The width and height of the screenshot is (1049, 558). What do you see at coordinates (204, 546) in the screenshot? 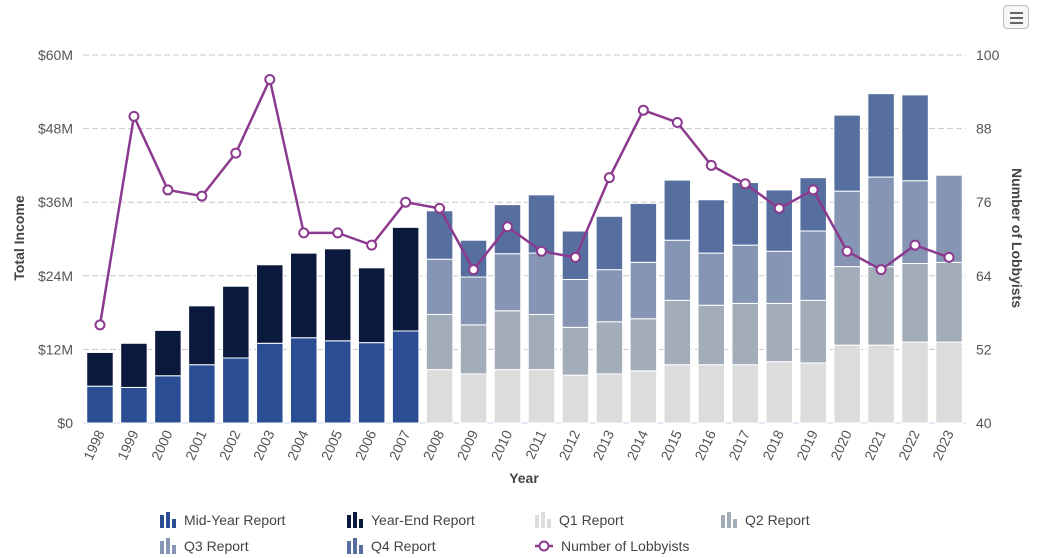
I see `legend-item: Q3 Report` at bounding box center [204, 546].